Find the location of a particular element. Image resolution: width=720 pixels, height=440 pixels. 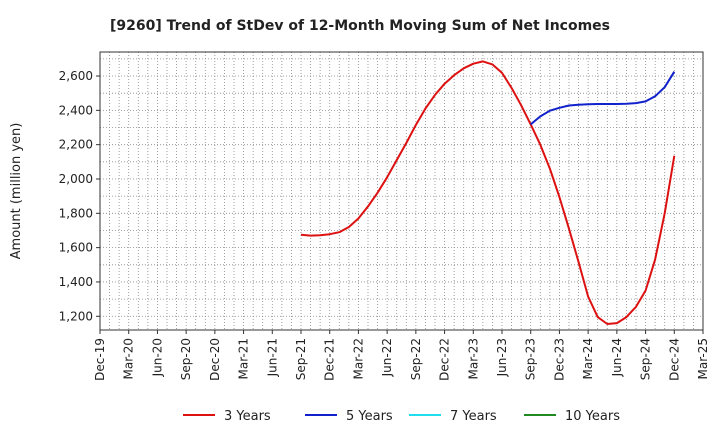

y-tick-label: 1,800 is located at coordinates (76, 213).